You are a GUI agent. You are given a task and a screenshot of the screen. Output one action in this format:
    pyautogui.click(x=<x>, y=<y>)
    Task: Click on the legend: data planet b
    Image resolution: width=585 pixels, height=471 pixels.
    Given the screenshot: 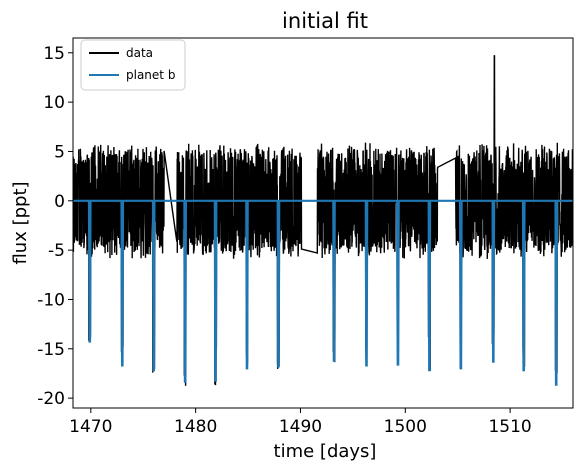 What is the action you would take?
    pyautogui.click(x=133, y=65)
    